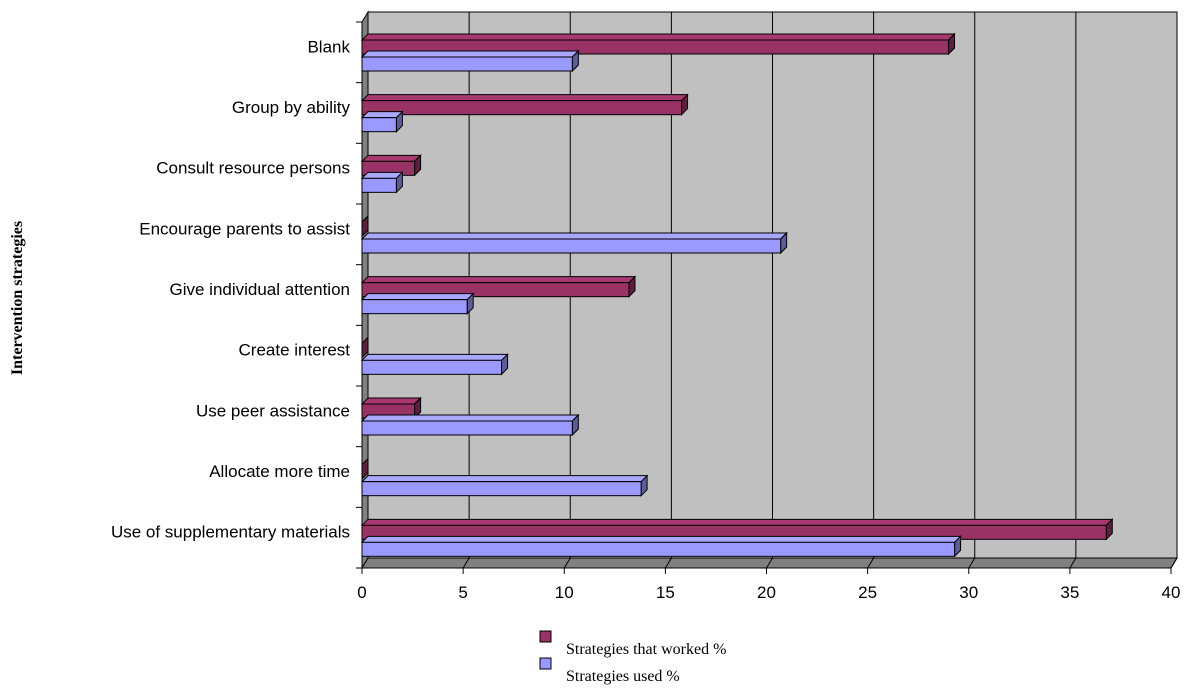 This screenshot has width=1197, height=695. I want to click on category-label: Consult resource persons, so click(253, 168).